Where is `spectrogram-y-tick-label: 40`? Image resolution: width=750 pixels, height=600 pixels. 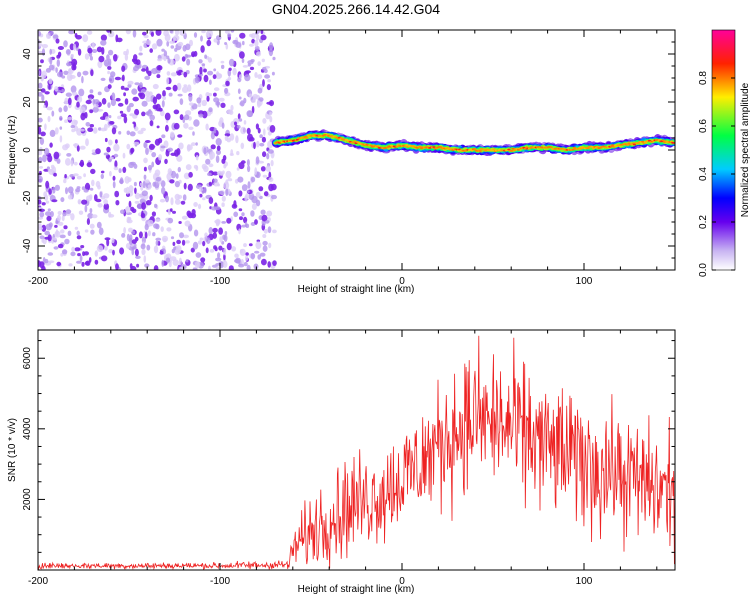 spectrogram-y-tick-label: 40 is located at coordinates (27, 54).